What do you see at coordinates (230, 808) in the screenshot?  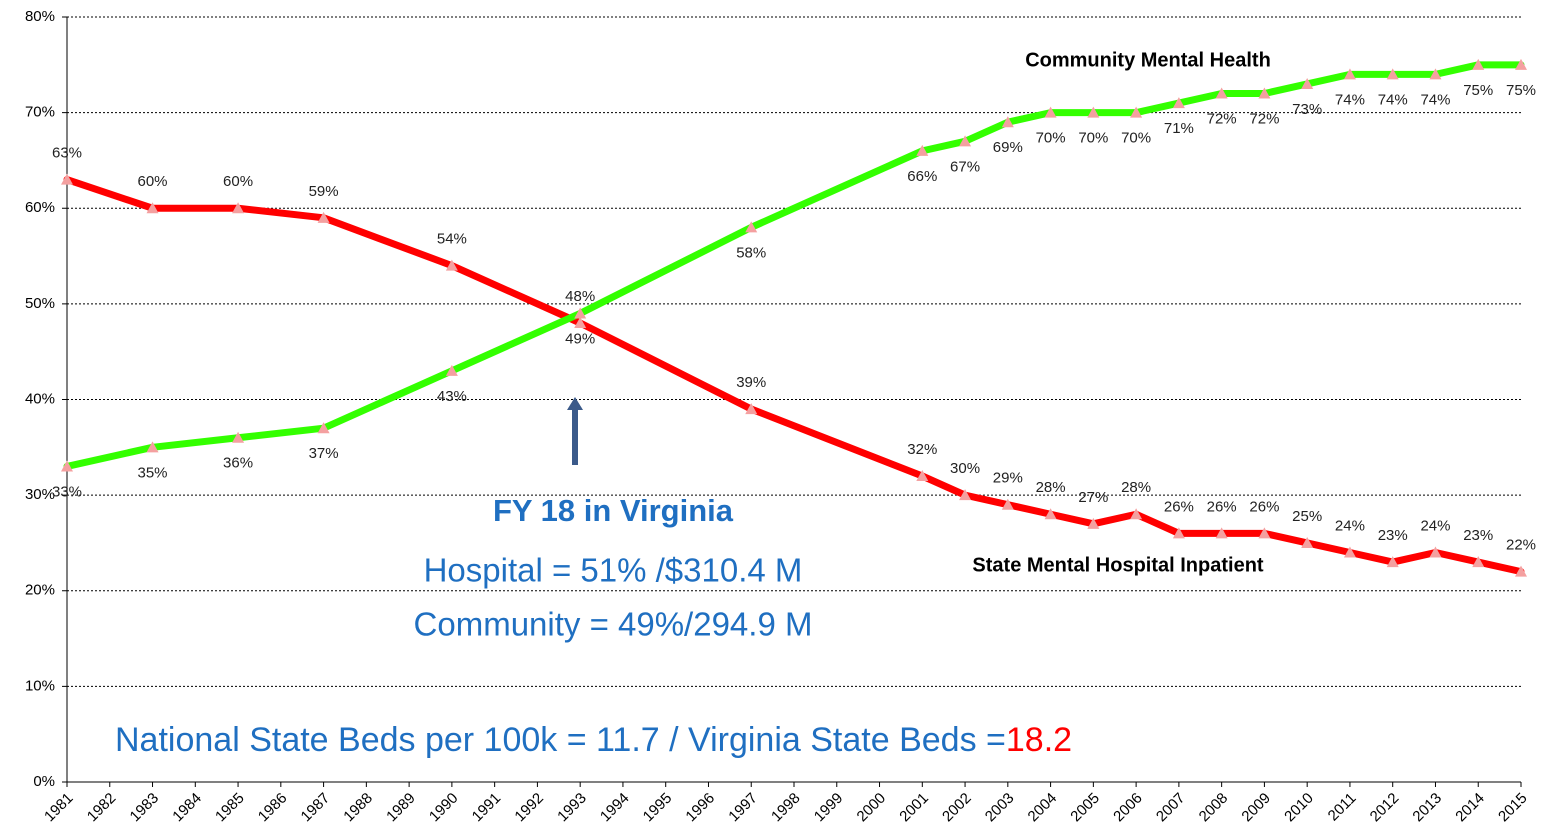 I see `x-tick-label: 1985` at bounding box center [230, 808].